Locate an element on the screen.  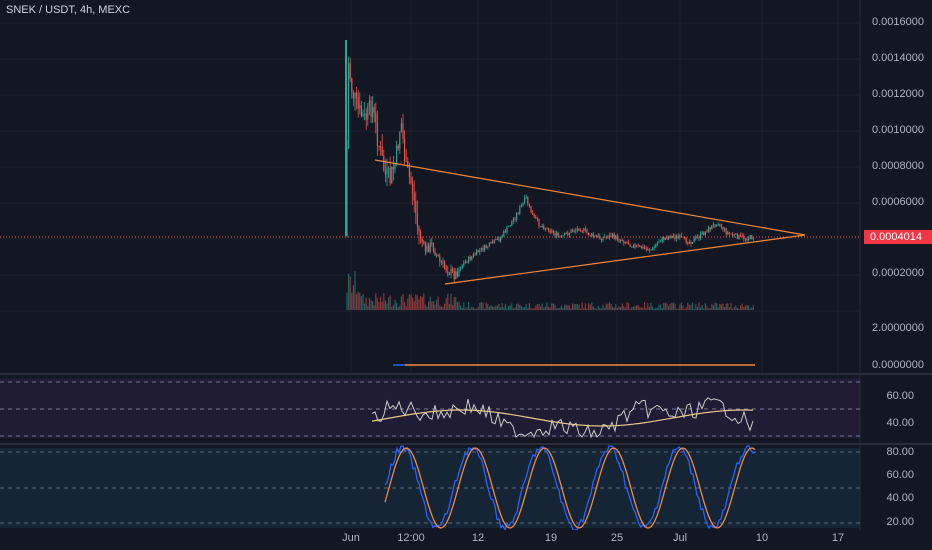
time-tick: 10 is located at coordinates (762, 538).